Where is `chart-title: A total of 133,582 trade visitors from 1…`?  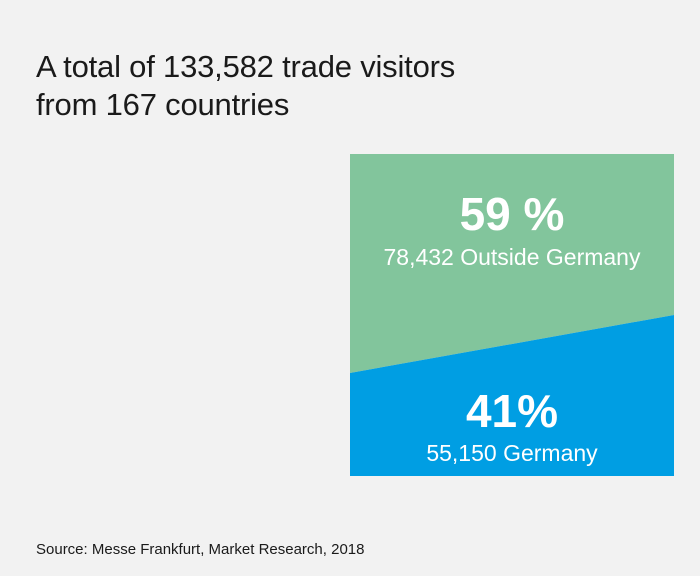 chart-title: A total of 133,582 trade visitors from 1… is located at coordinates (245, 86).